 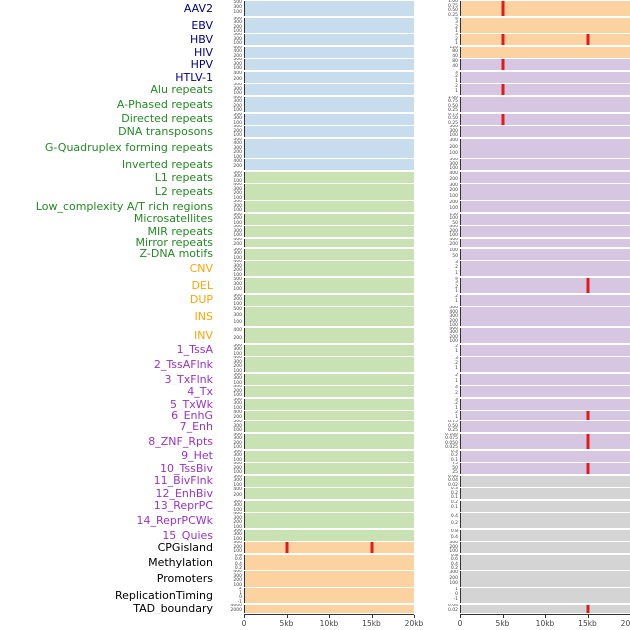 What do you see at coordinates (236, 611) in the screenshot?
I see `y-tick-label: 2000` at bounding box center [236, 611].